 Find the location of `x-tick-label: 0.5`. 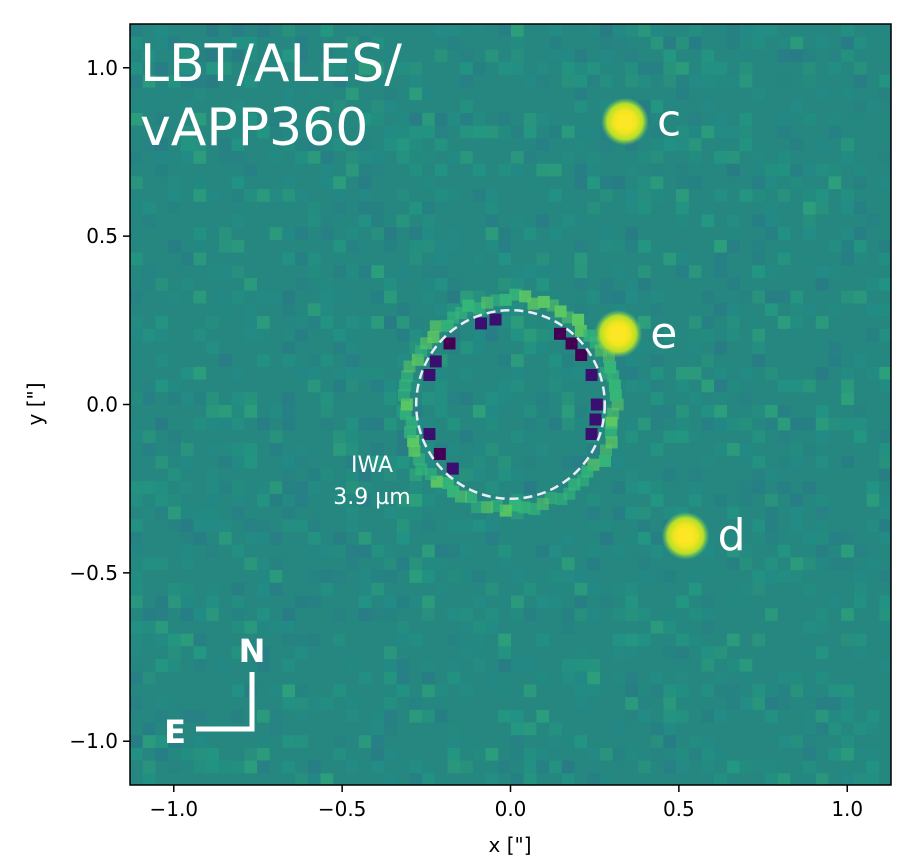

x-tick-label: 0.5 is located at coordinates (679, 809).